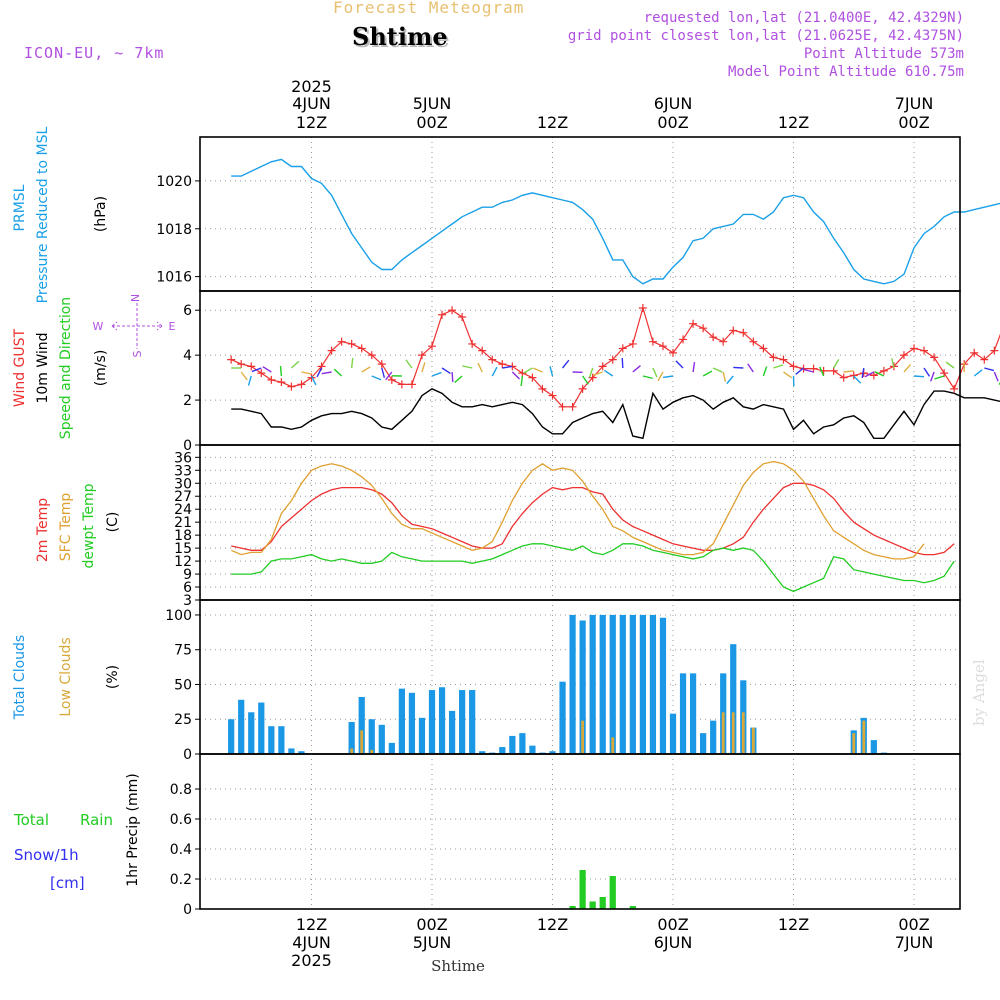 This screenshot has width=1000, height=1000. What do you see at coordinates (101, 368) in the screenshot?
I see `wind-unit-label: (m/s)` at bounding box center [101, 368].